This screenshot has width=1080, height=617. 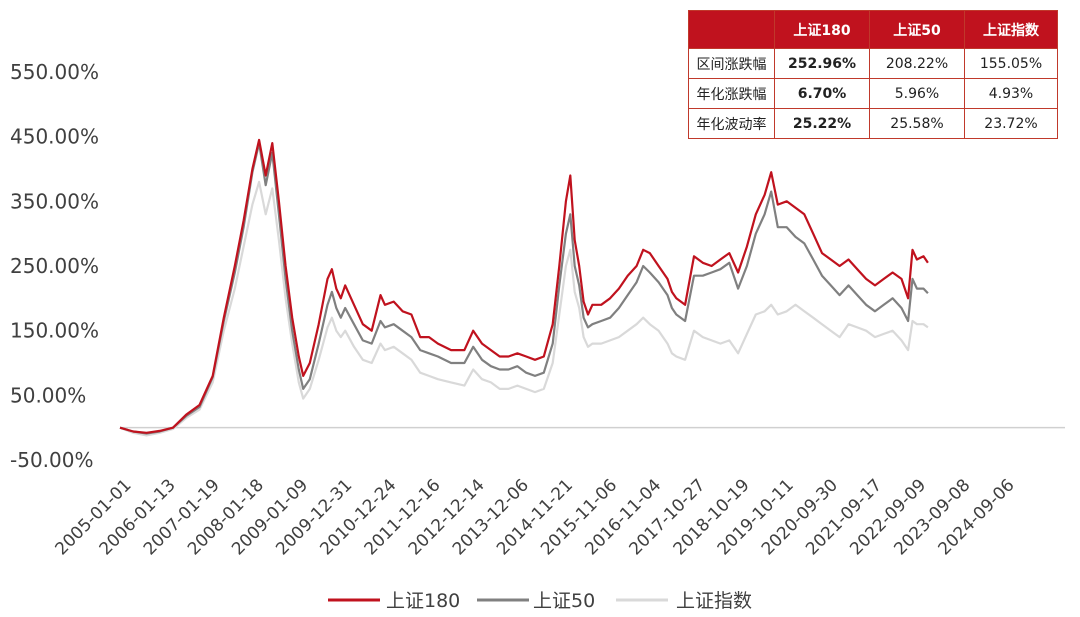 I want to click on legend-label: 上证指数, so click(x=714, y=601).